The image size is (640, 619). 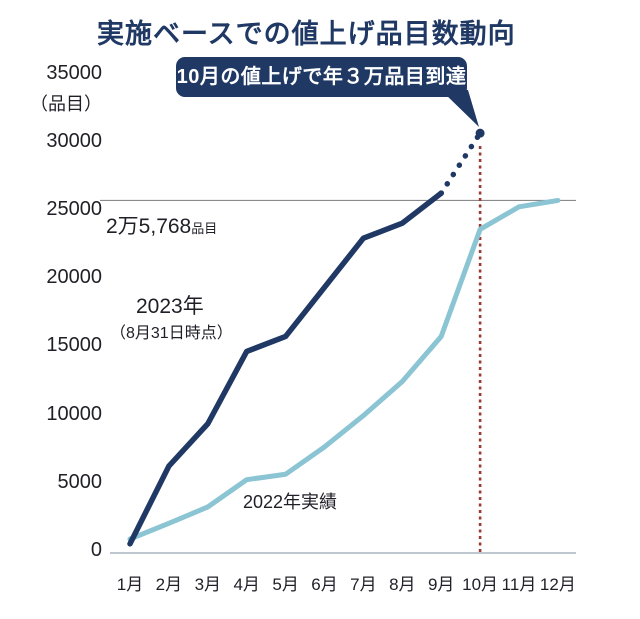 What do you see at coordinates (74, 413) in the screenshot?
I see `y-tick-label: 10000` at bounding box center [74, 413].